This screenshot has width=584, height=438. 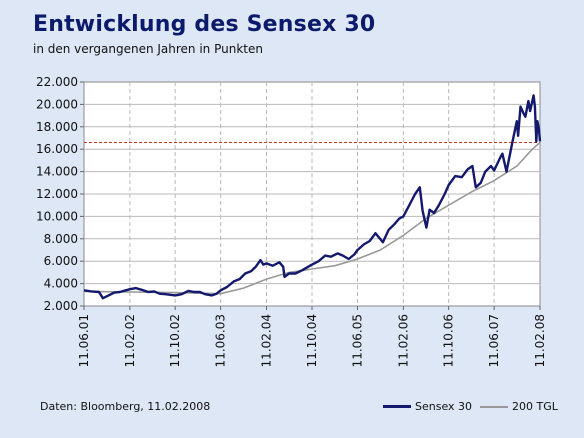 What do you see at coordinates (148, 49) in the screenshot?
I see `chart-subtitle: in den vergangenen Jahren in Punkten` at bounding box center [148, 49].